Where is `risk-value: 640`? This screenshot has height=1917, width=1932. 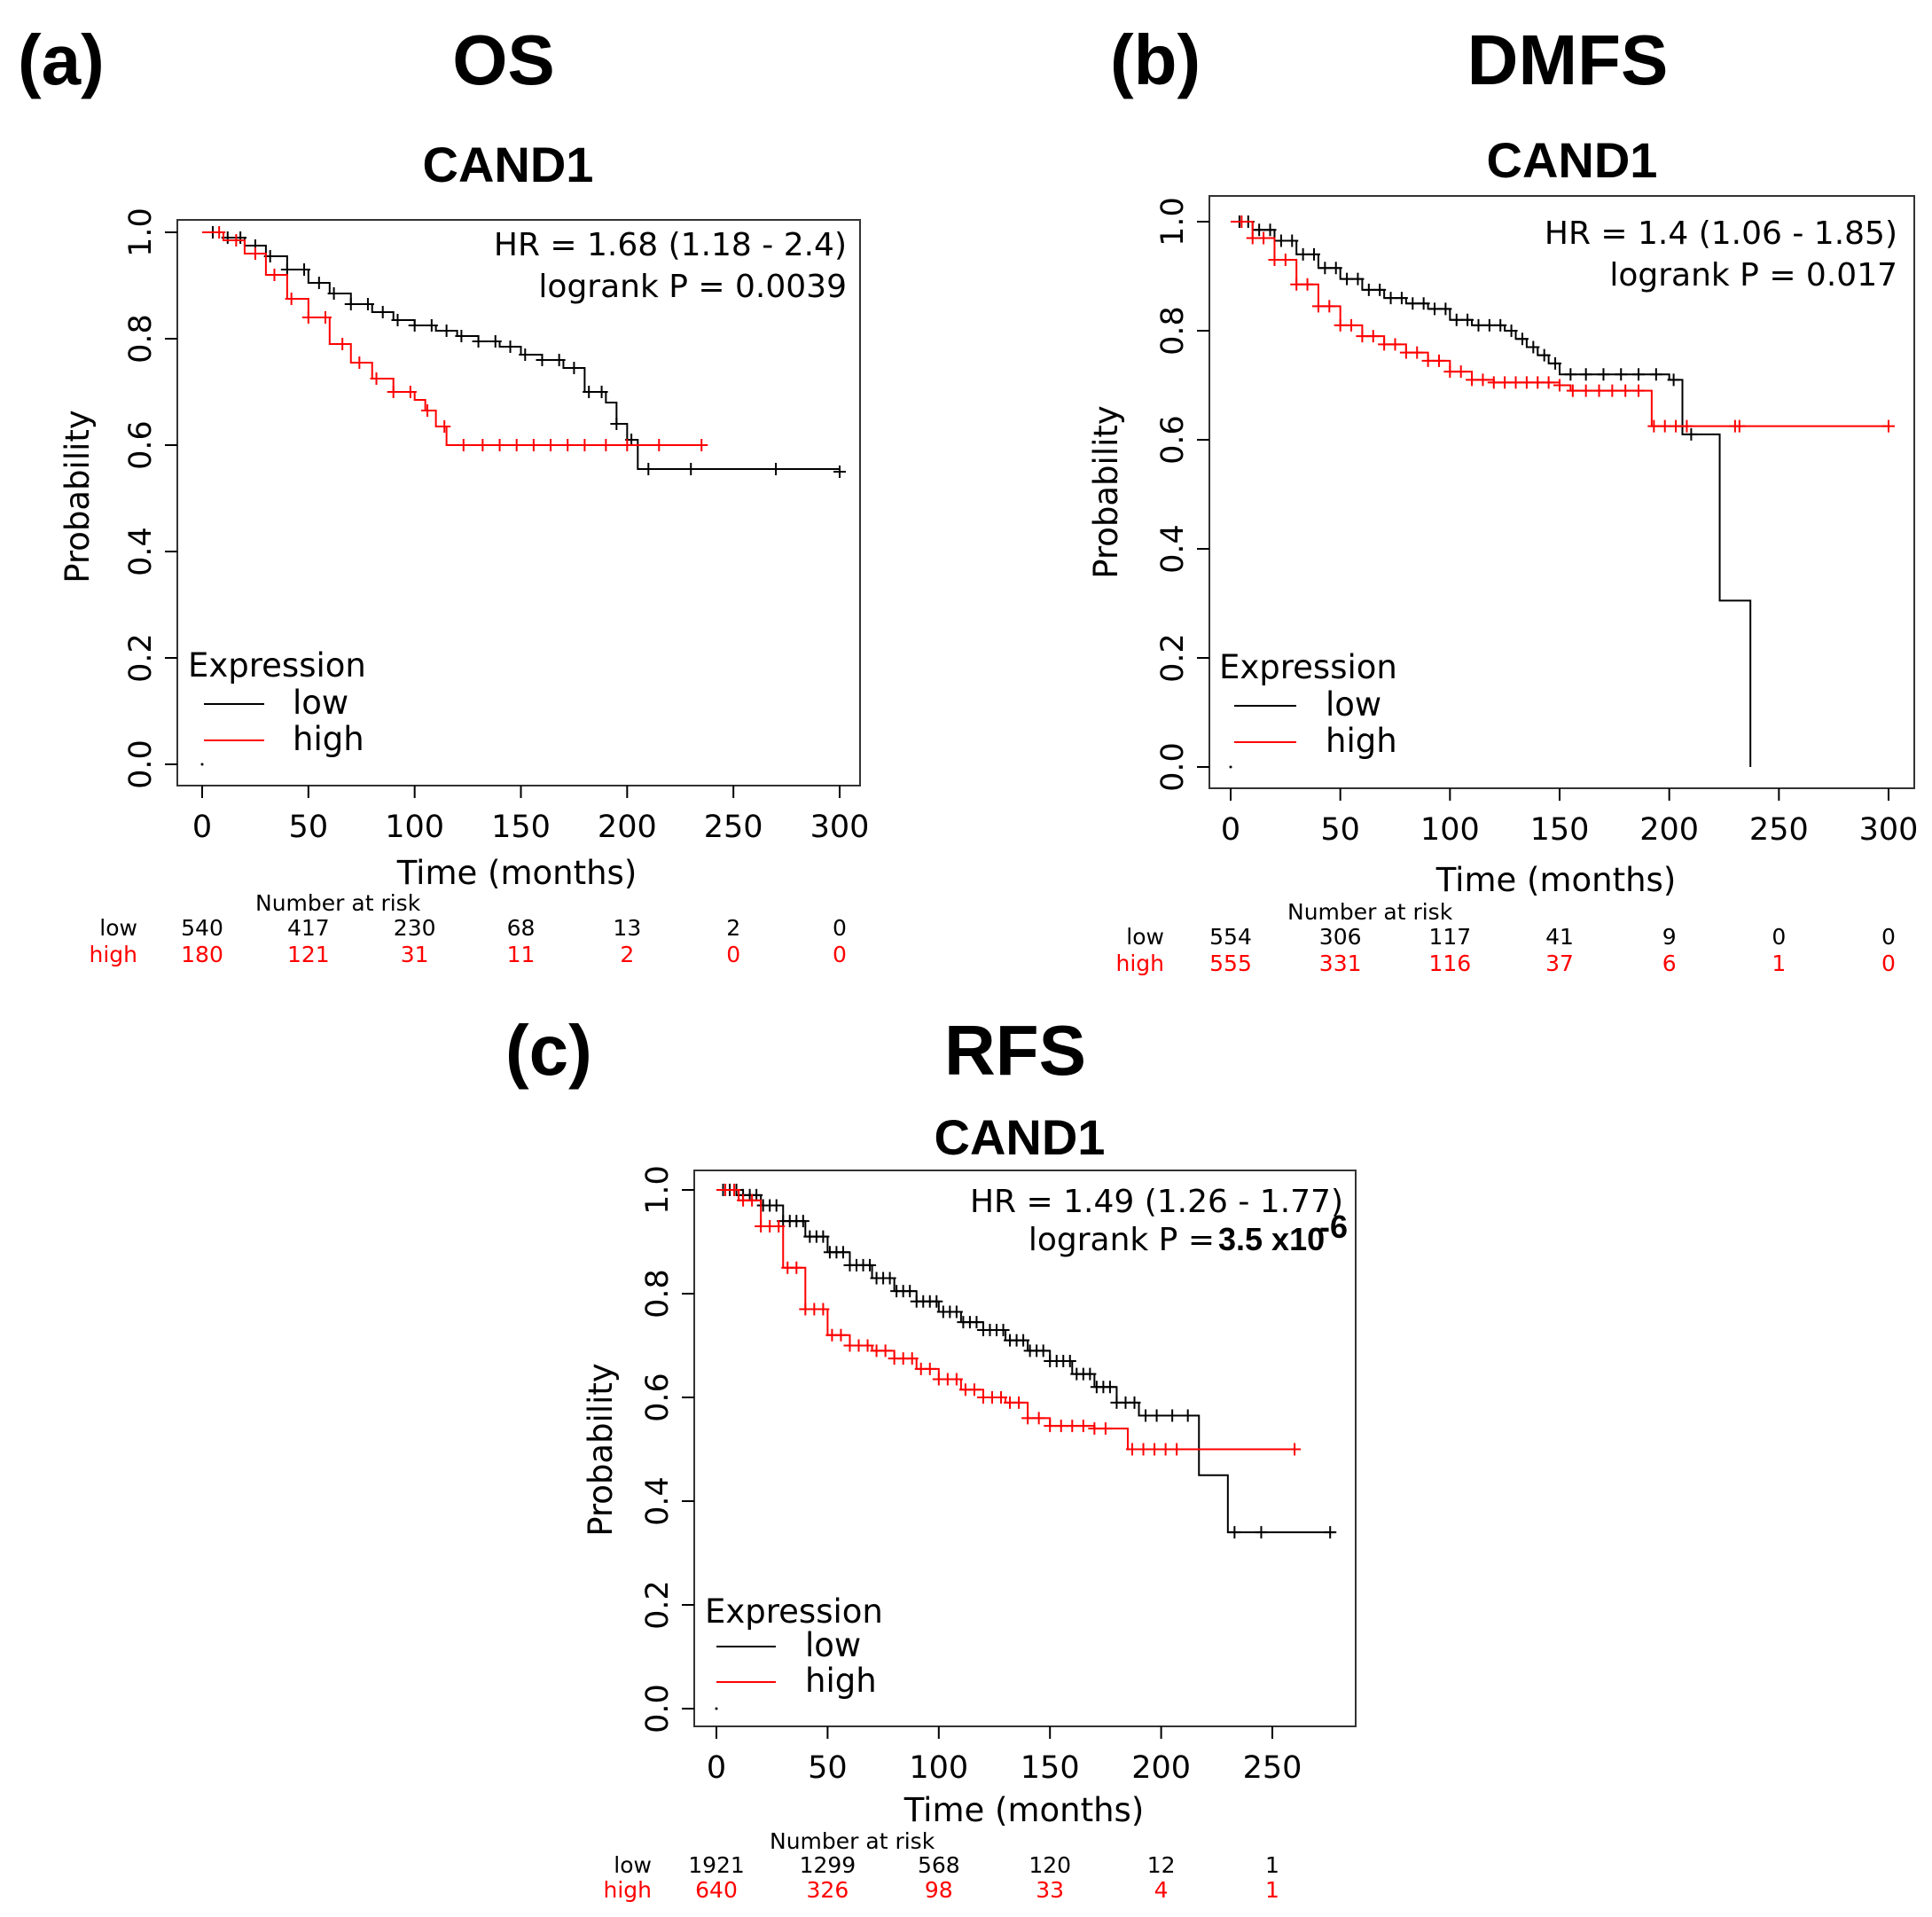
risk-value: 640 is located at coordinates (716, 1890).